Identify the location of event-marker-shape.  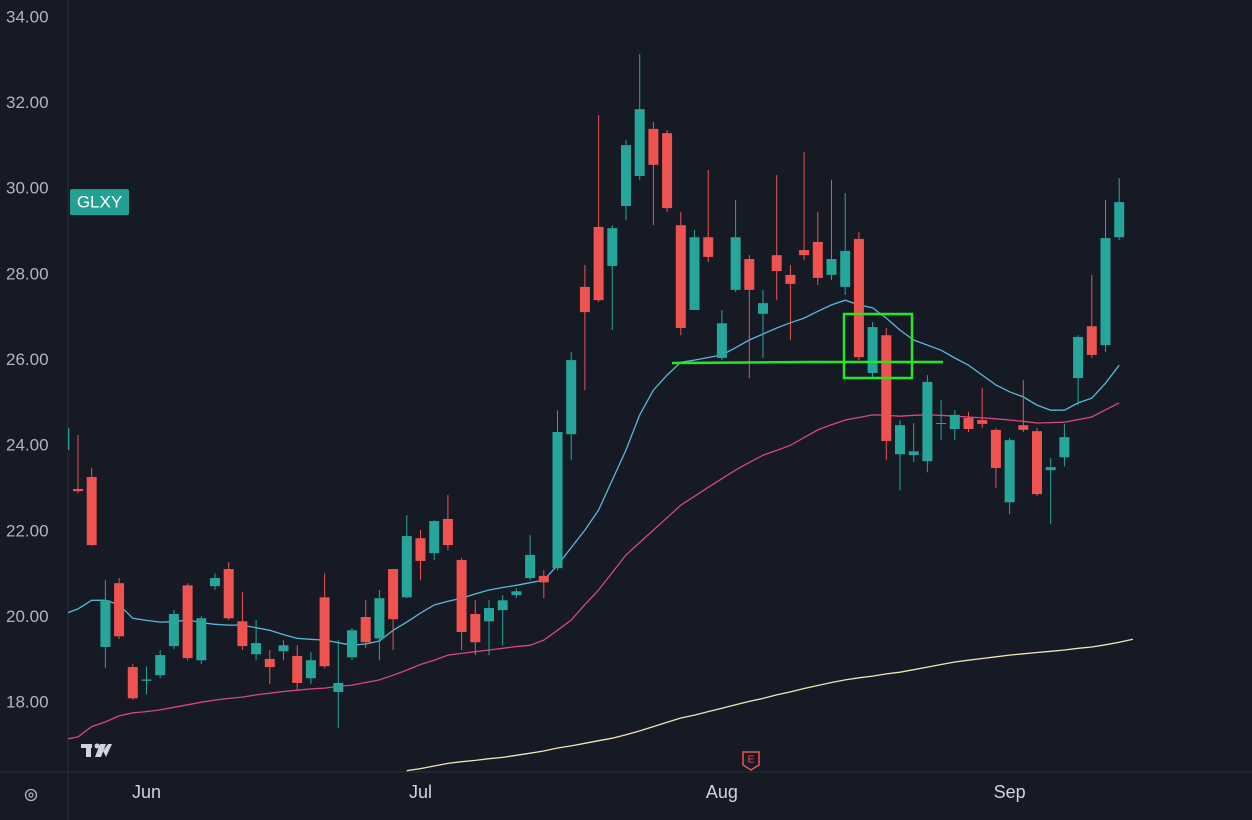
(751, 761).